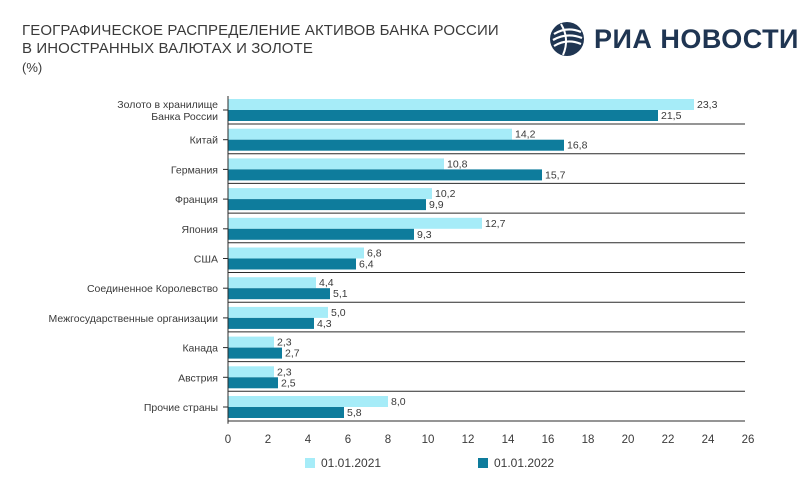 This screenshot has height=500, width=800. I want to click on category-label: Прочие страны, so click(181, 408).